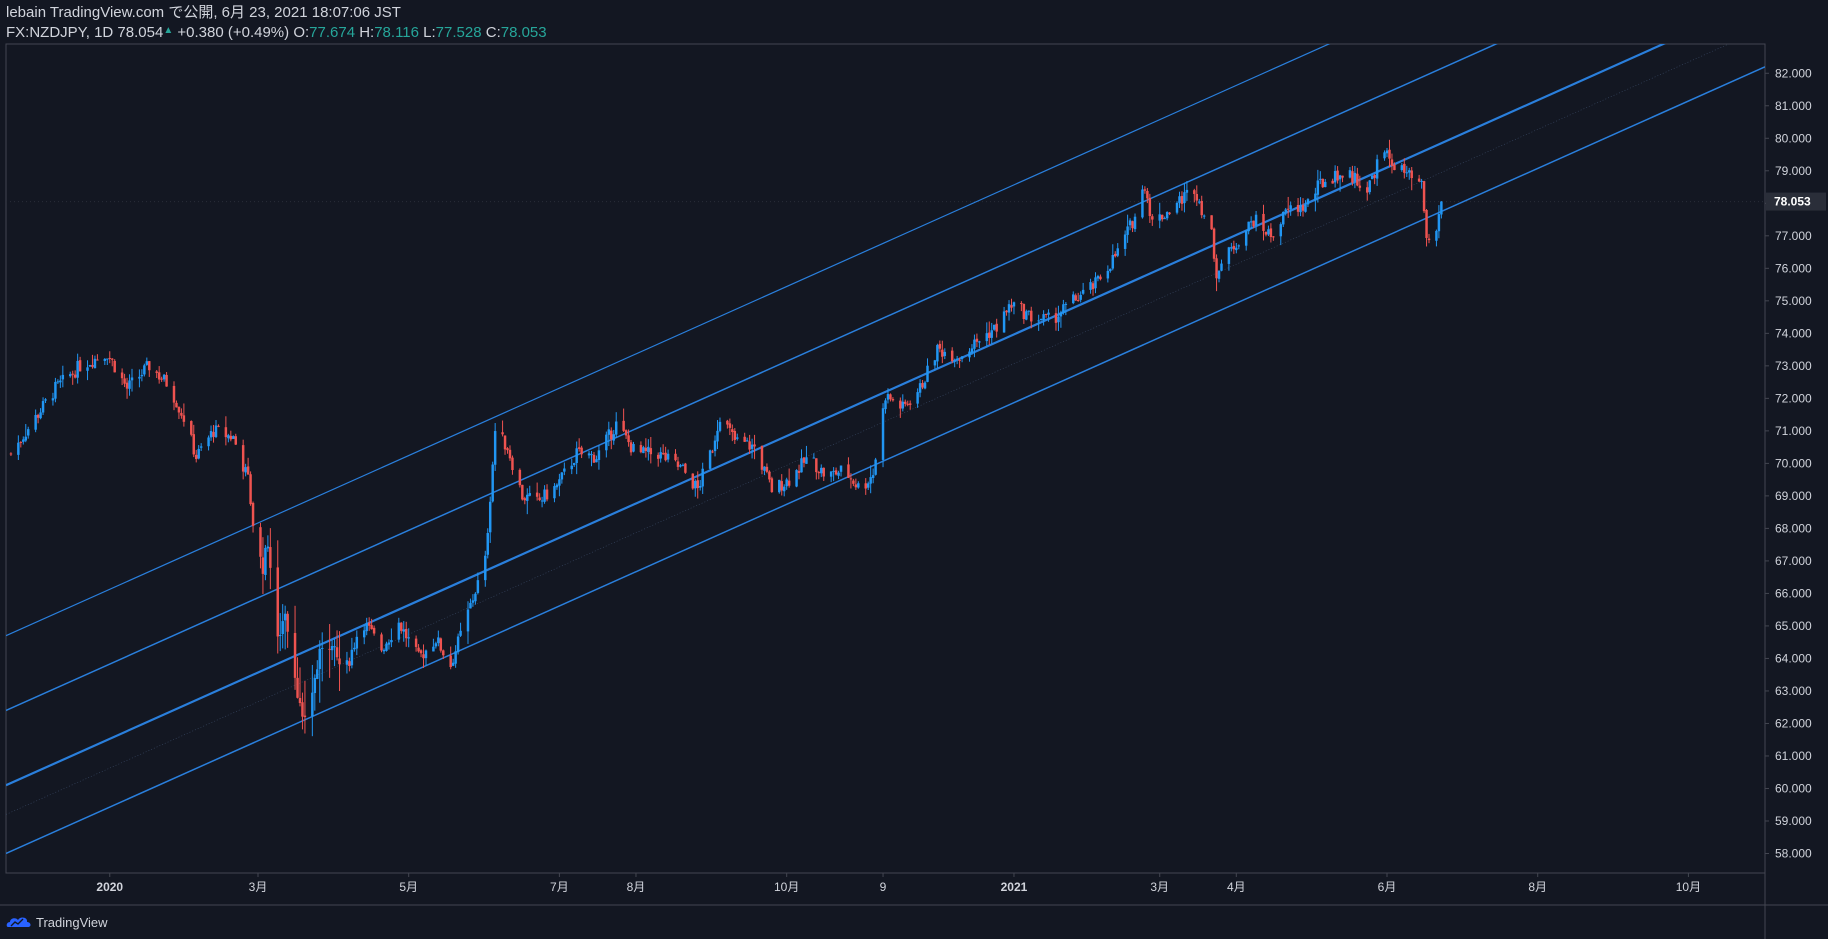 The image size is (1828, 939). Describe the element at coordinates (1793, 138) in the screenshot. I see `price-tick-label: 80.000` at that location.